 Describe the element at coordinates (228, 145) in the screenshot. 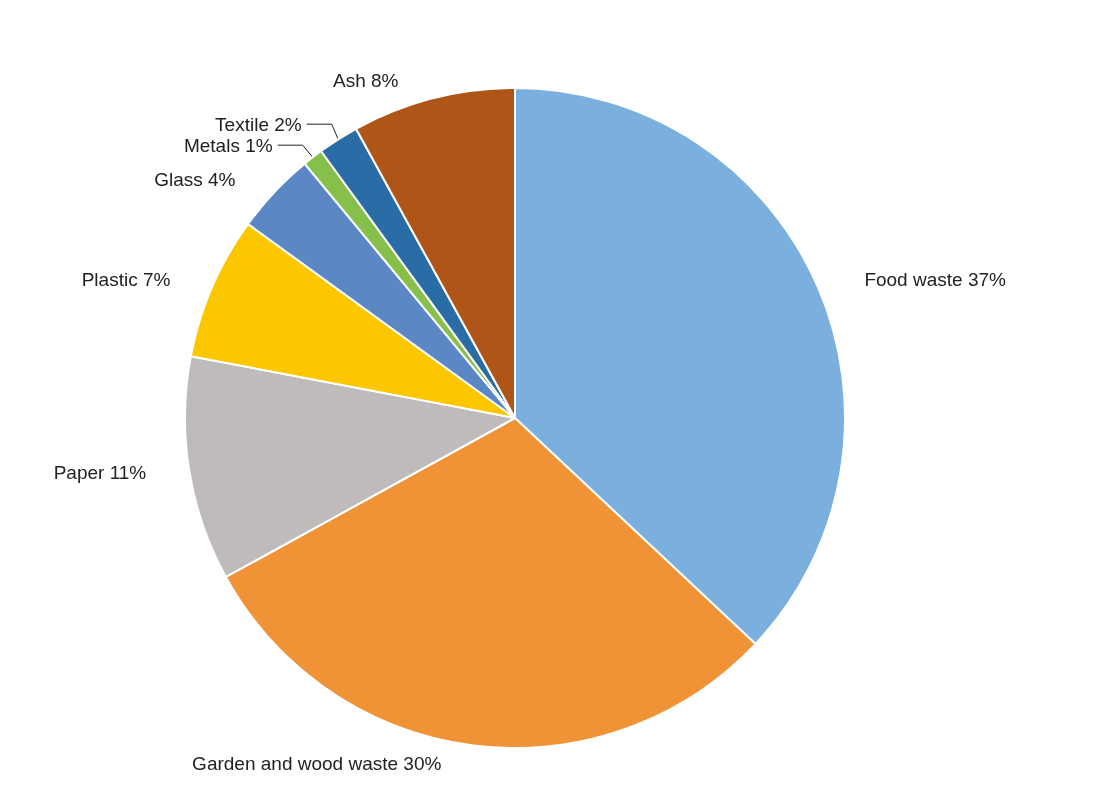

I see `slice-label: Metals 1%` at that location.